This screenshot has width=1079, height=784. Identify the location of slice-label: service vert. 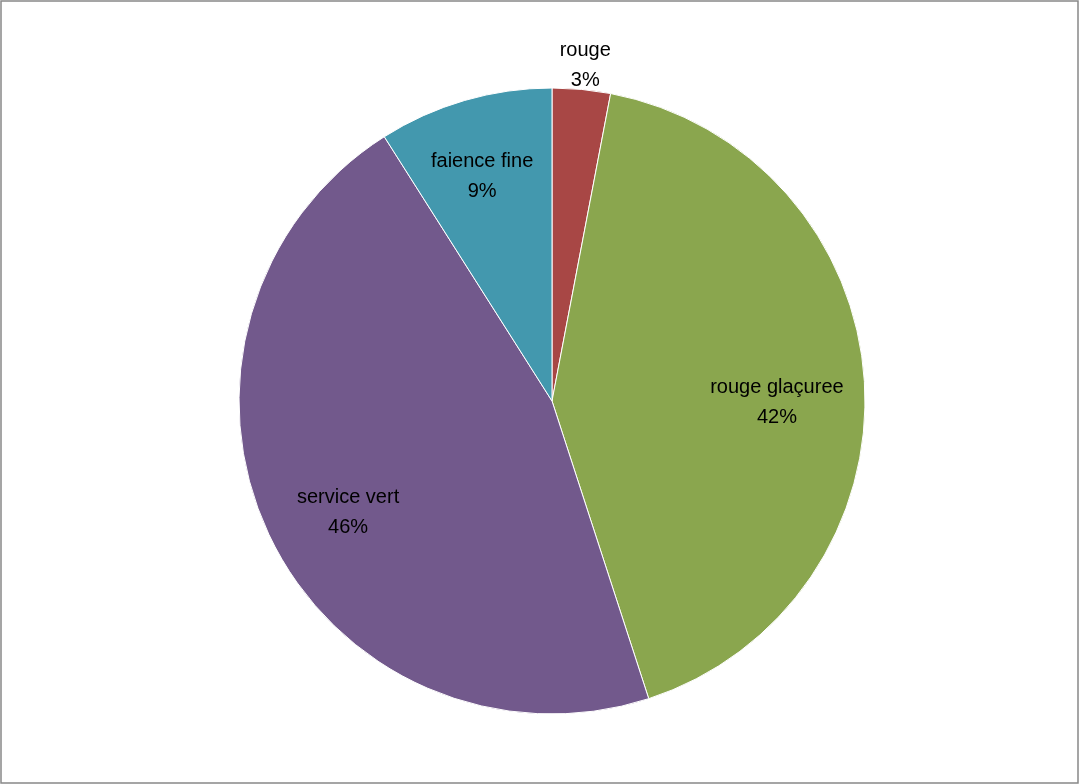
(348, 495).